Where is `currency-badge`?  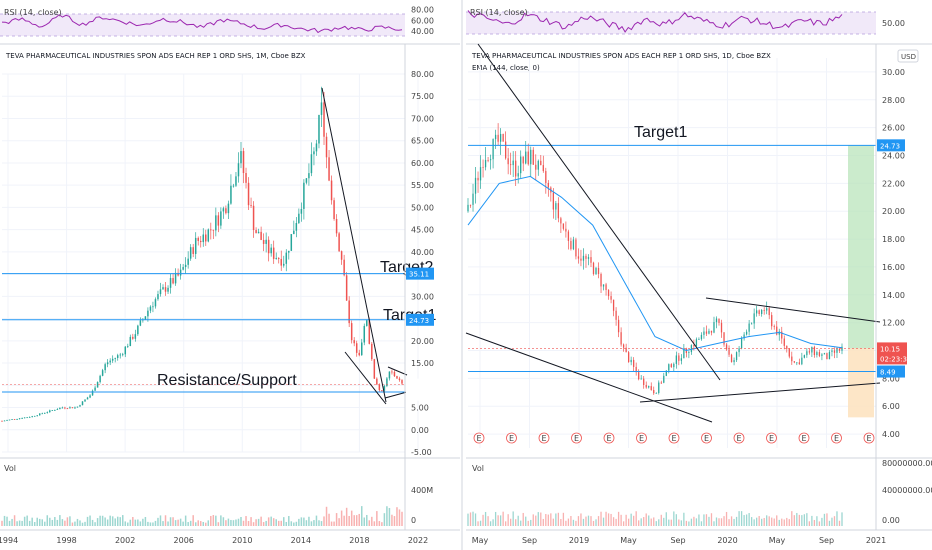
currency-badge is located at coordinates (908, 56).